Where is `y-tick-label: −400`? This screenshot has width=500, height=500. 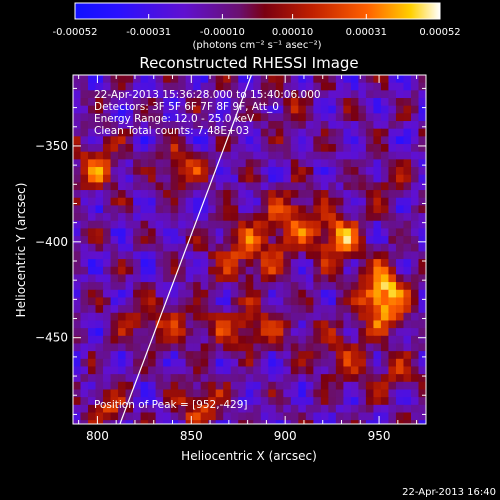
y-tick-label: −400 is located at coordinates (51, 242).